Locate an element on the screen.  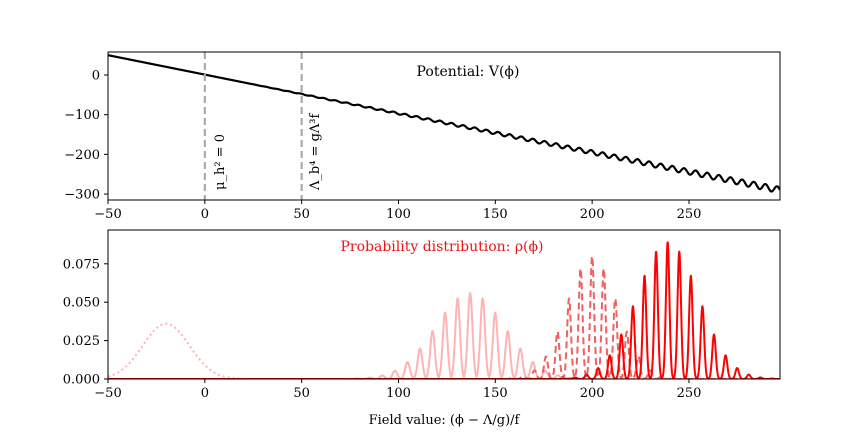
probability-y-tick-label: 0.075 is located at coordinates (81, 264).